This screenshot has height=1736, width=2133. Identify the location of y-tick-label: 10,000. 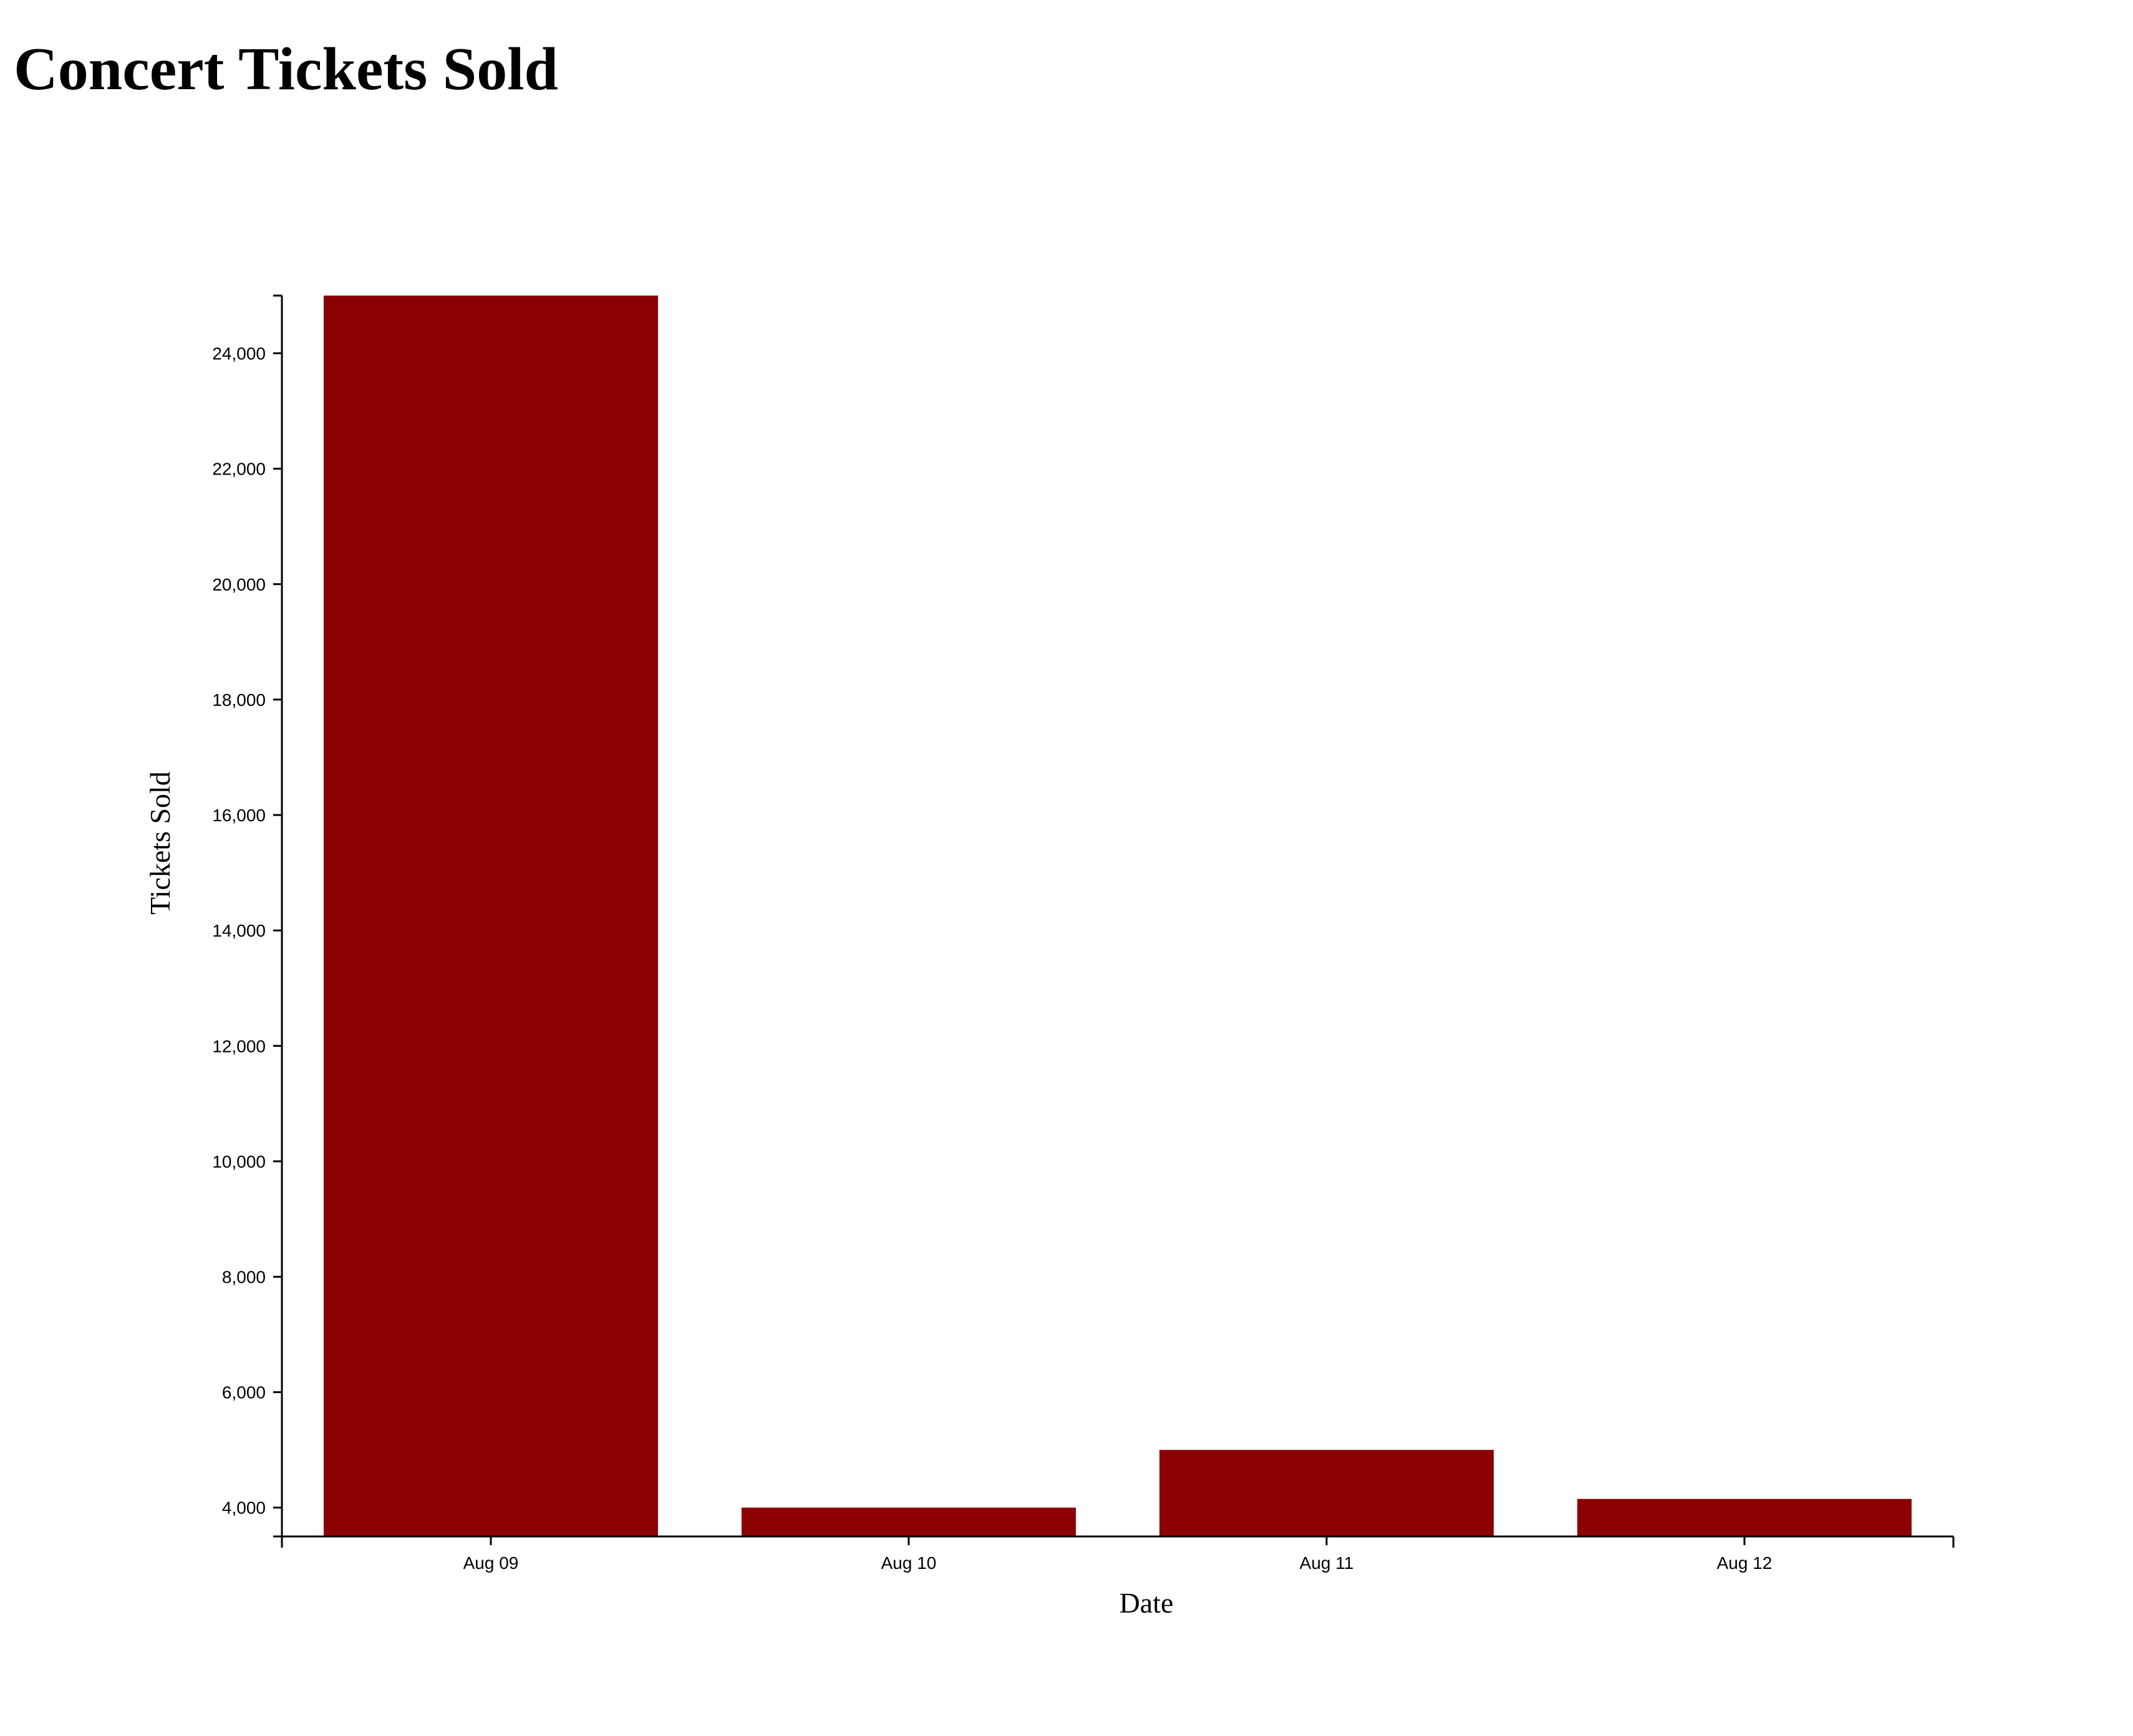
(239, 1161).